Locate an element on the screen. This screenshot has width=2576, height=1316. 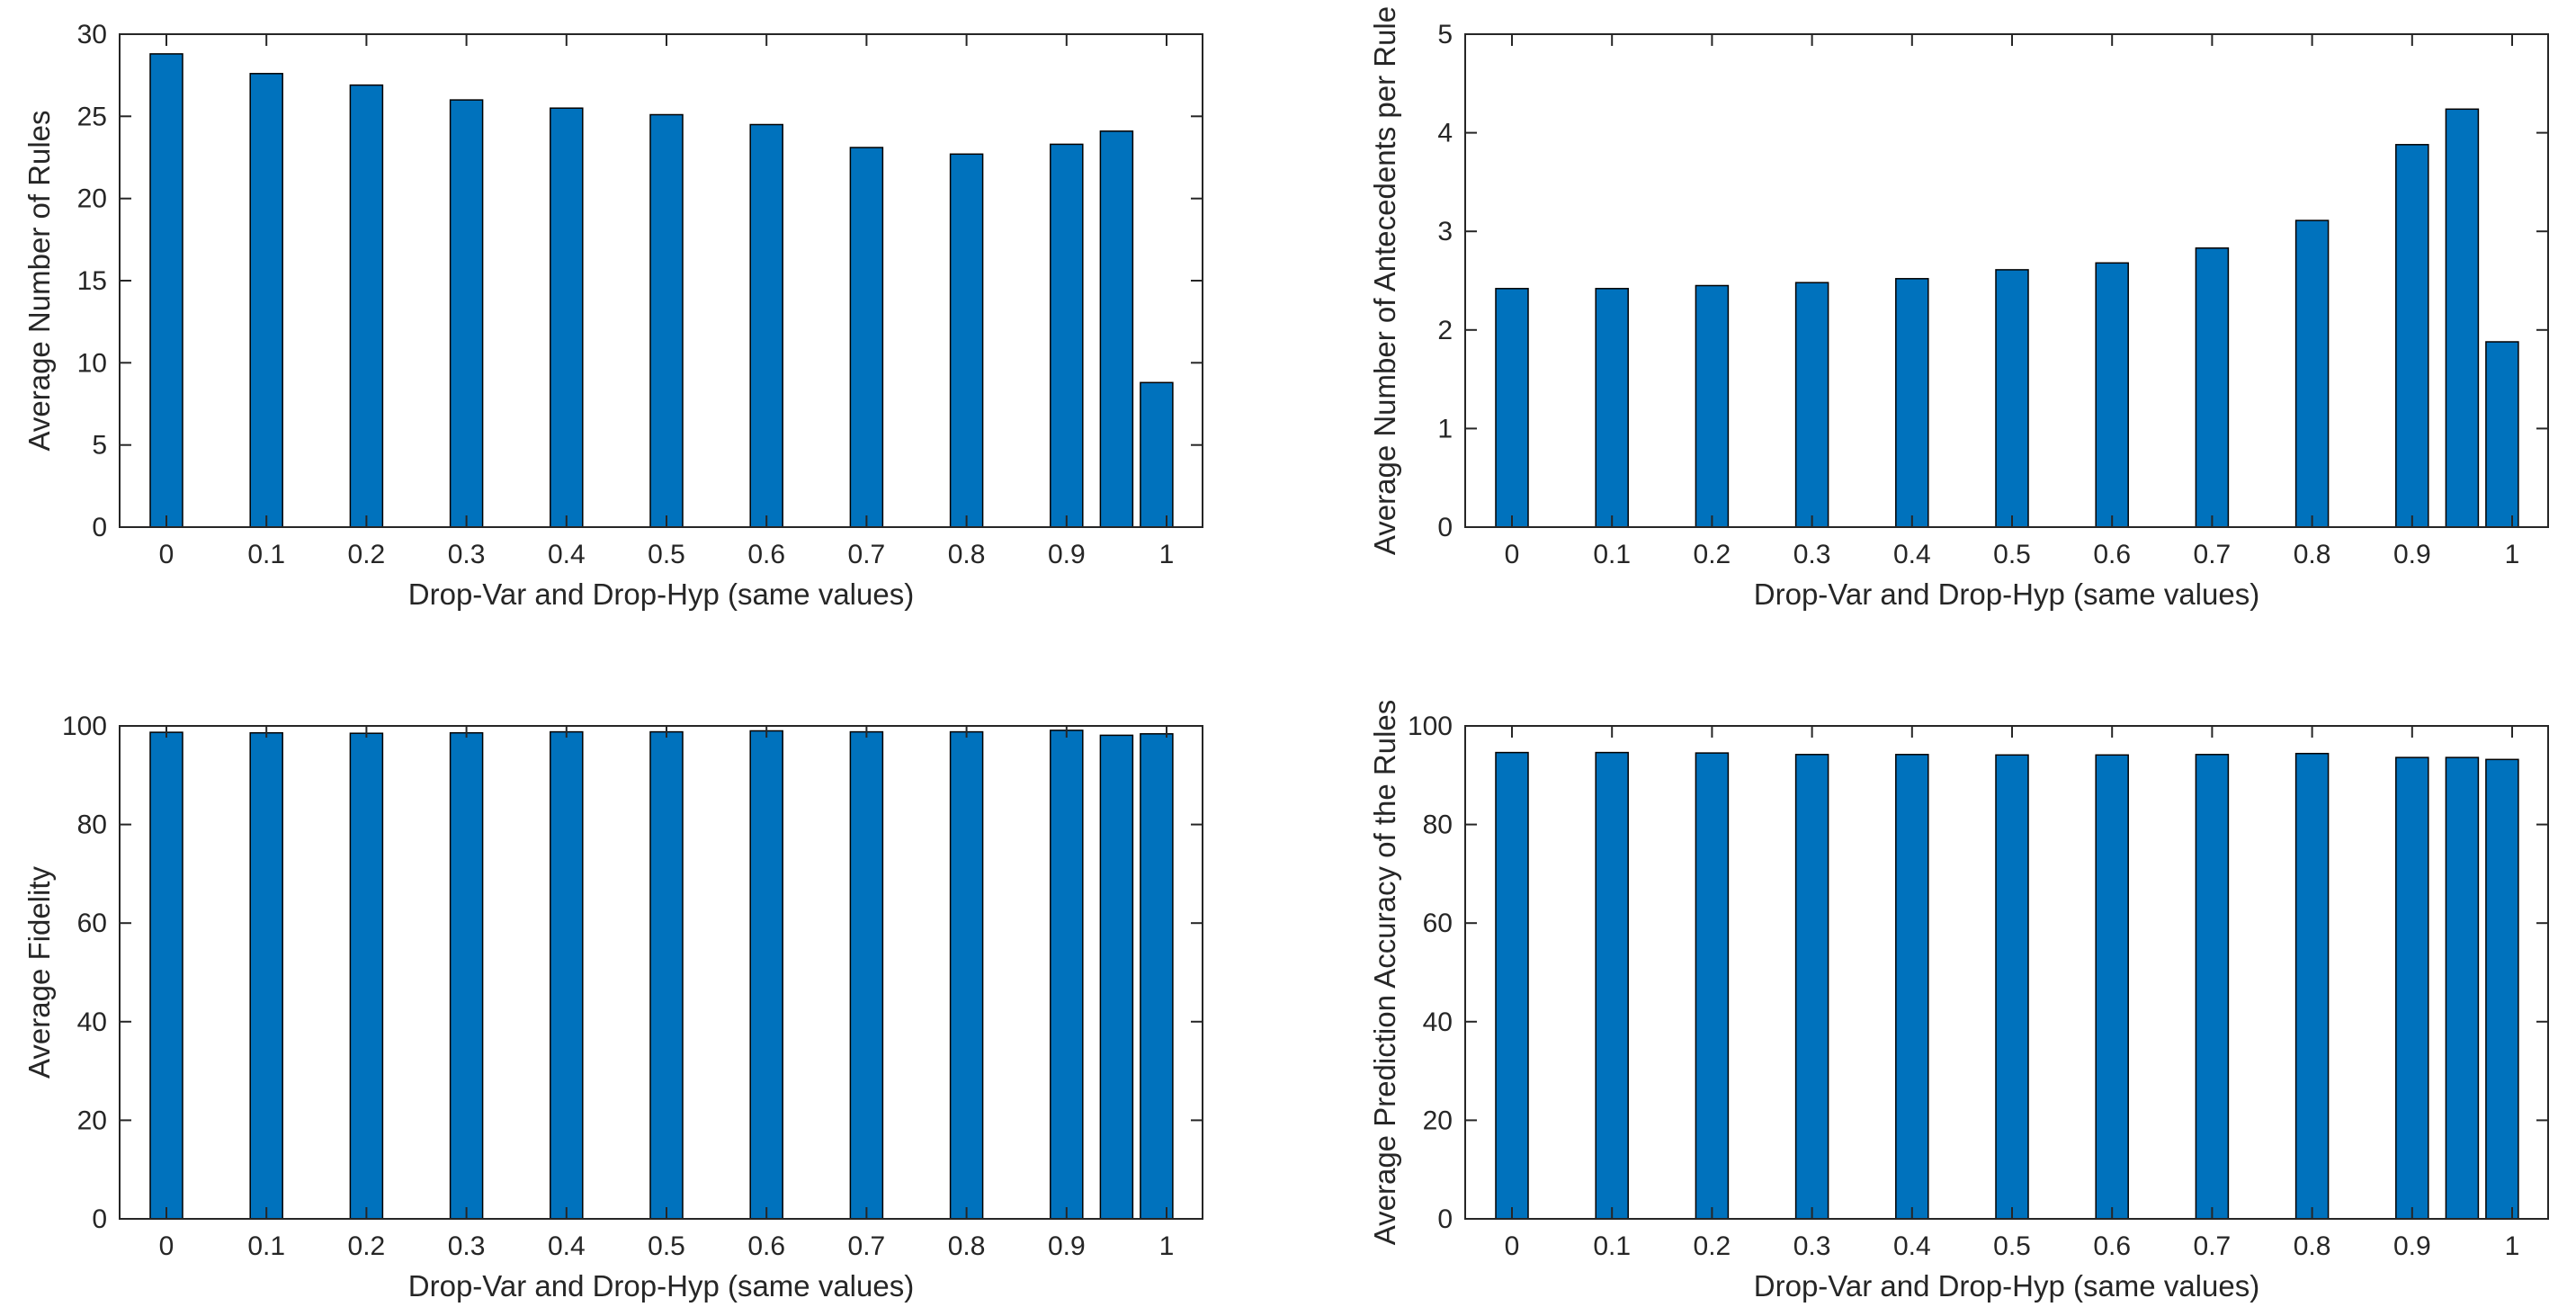
bar-x-0.95 is located at coordinates (2462, 318).